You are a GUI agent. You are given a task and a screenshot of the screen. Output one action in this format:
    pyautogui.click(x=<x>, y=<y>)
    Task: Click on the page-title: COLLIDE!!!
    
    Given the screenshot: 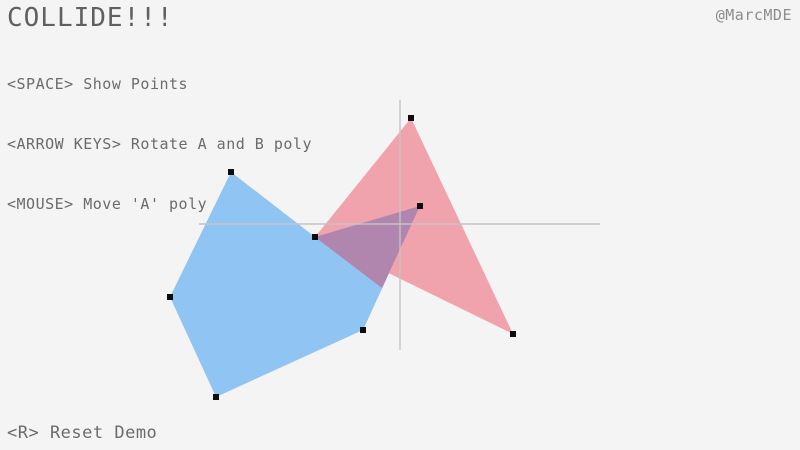 What is the action you would take?
    pyautogui.click(x=90, y=18)
    